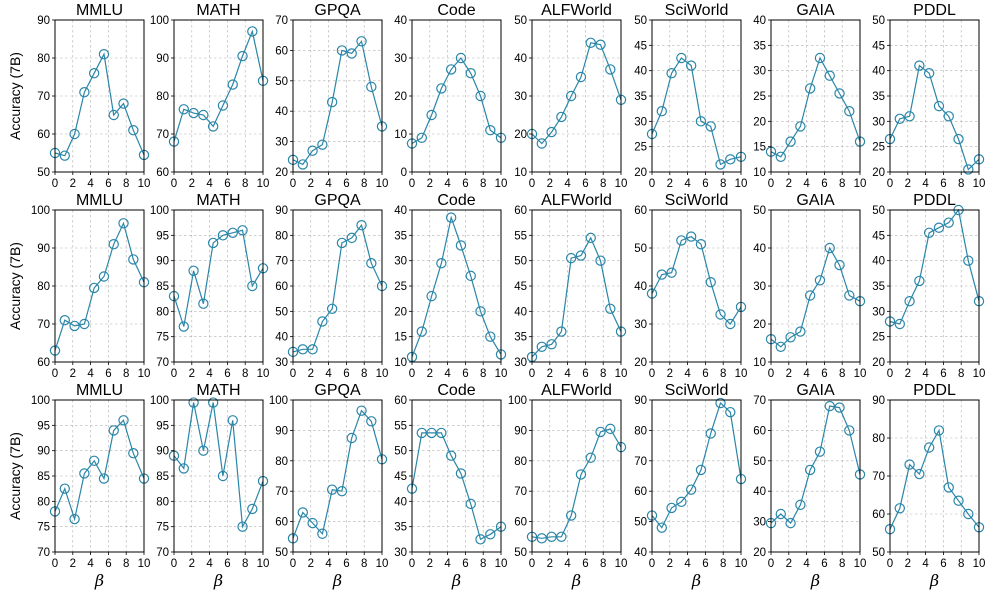 The image size is (987, 600). Describe the element at coordinates (346, 184) in the screenshot. I see `x-tick-label: 6` at that location.